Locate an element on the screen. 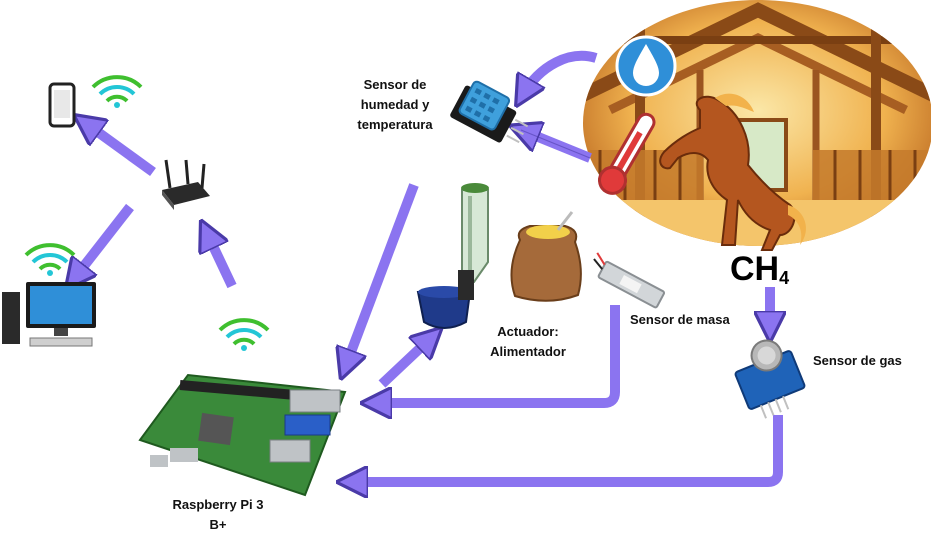 The image size is (931, 535). arrow-mass-to-raspberry is located at coordinates (496, 354).